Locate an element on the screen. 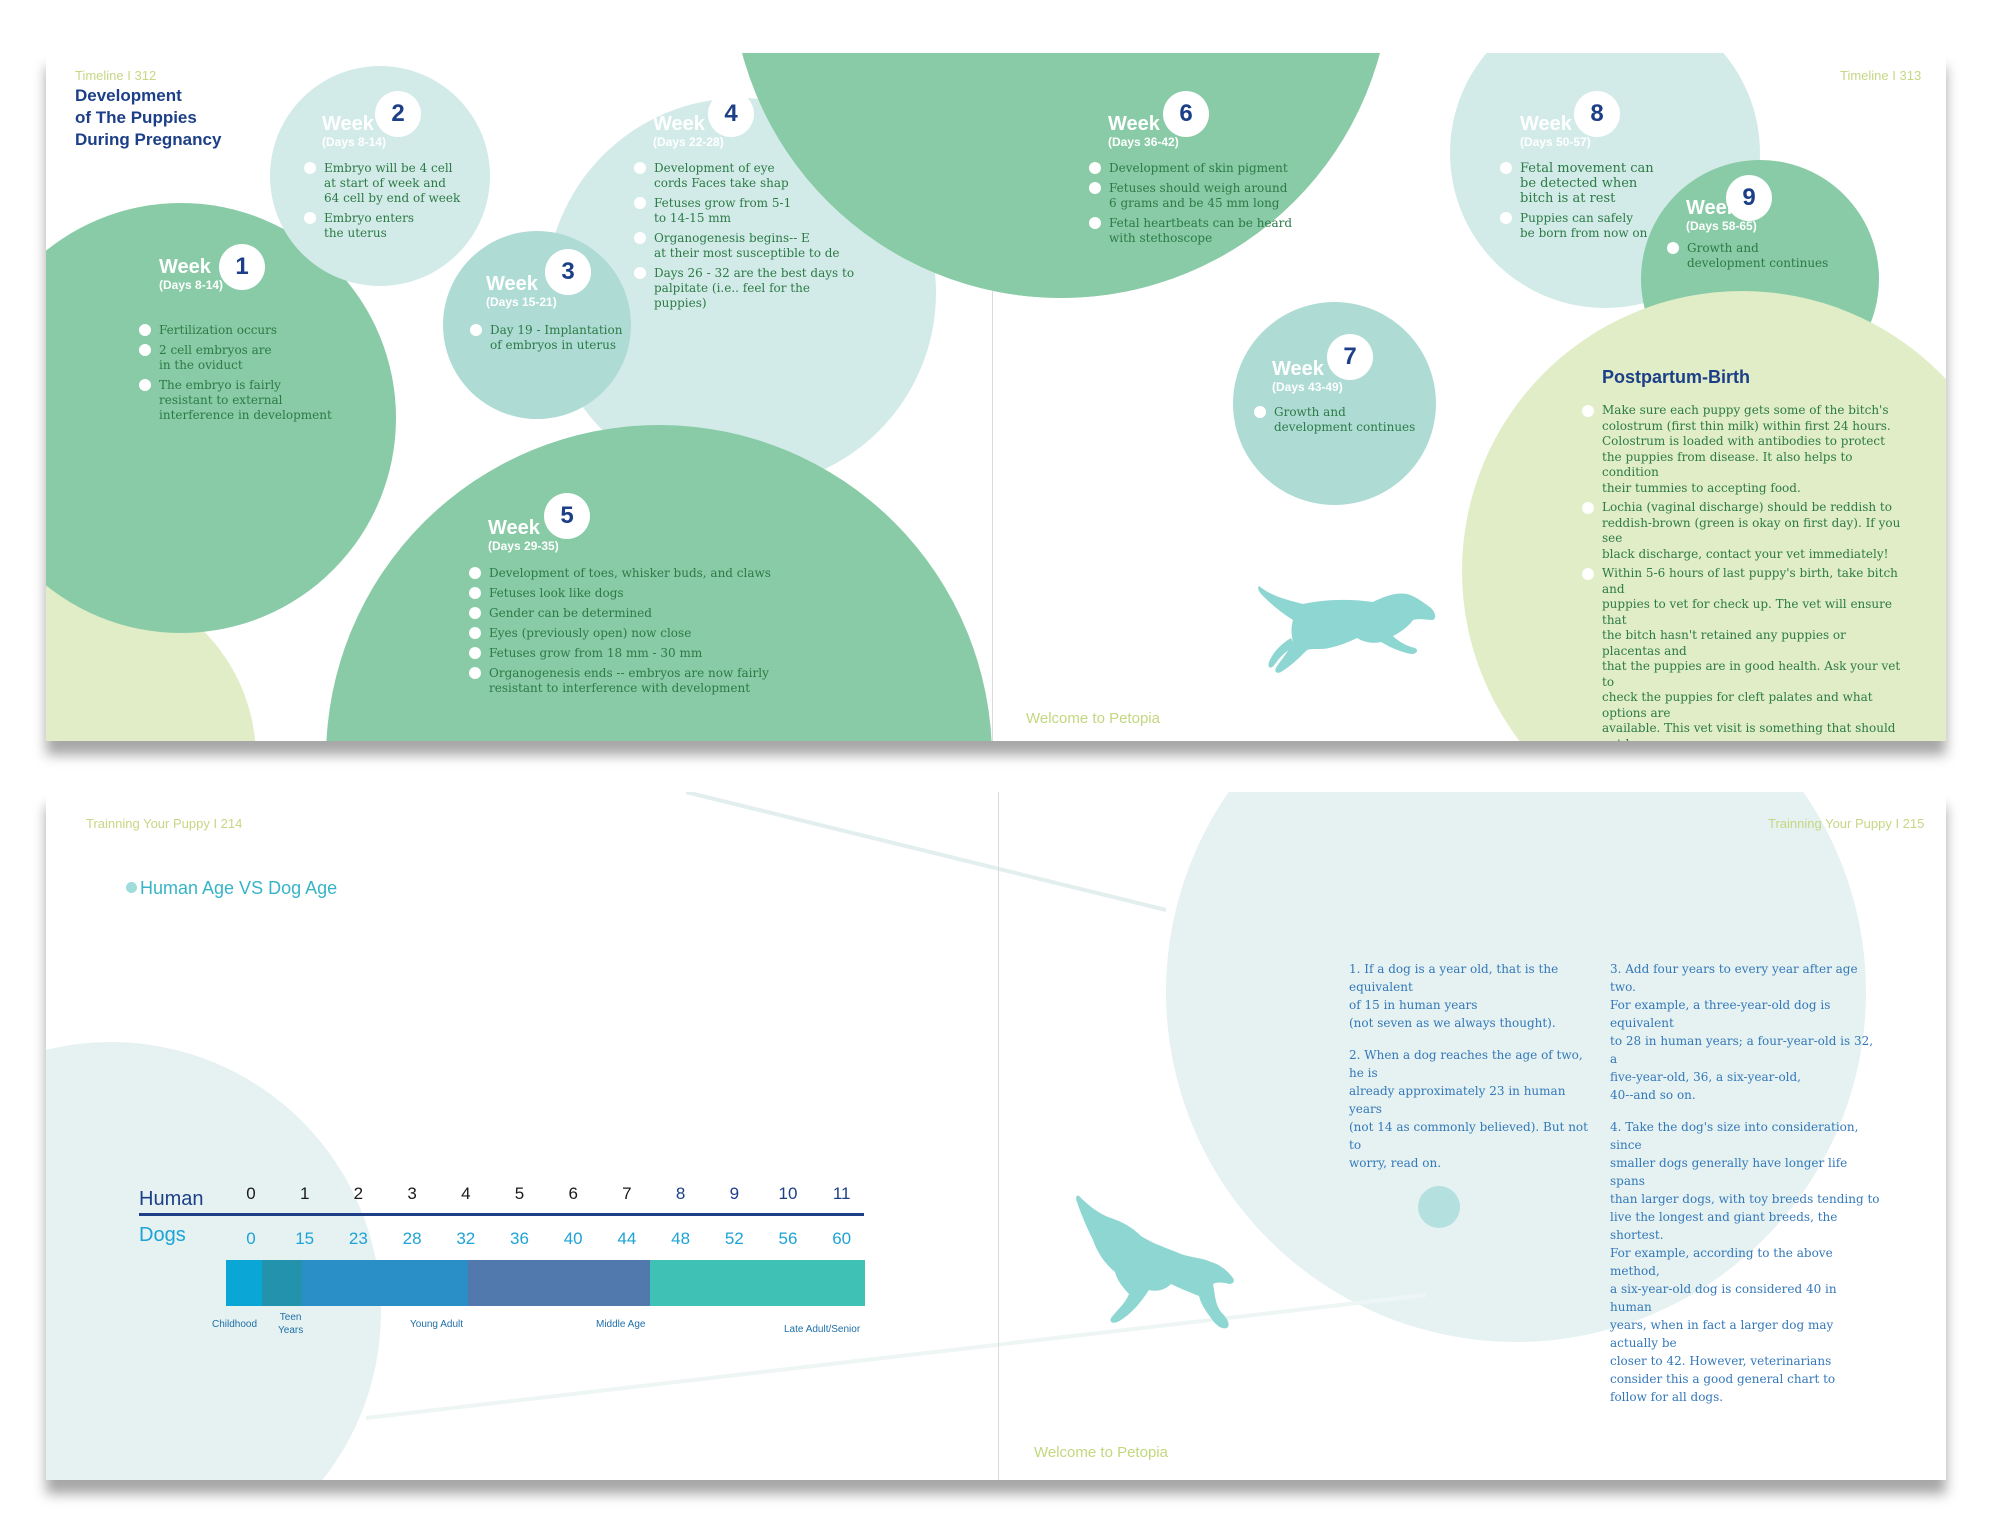 Image resolution: width=2000 pixels, height=1536 pixels. week-7-list: Growth and development continues is located at coordinates (1339, 422).